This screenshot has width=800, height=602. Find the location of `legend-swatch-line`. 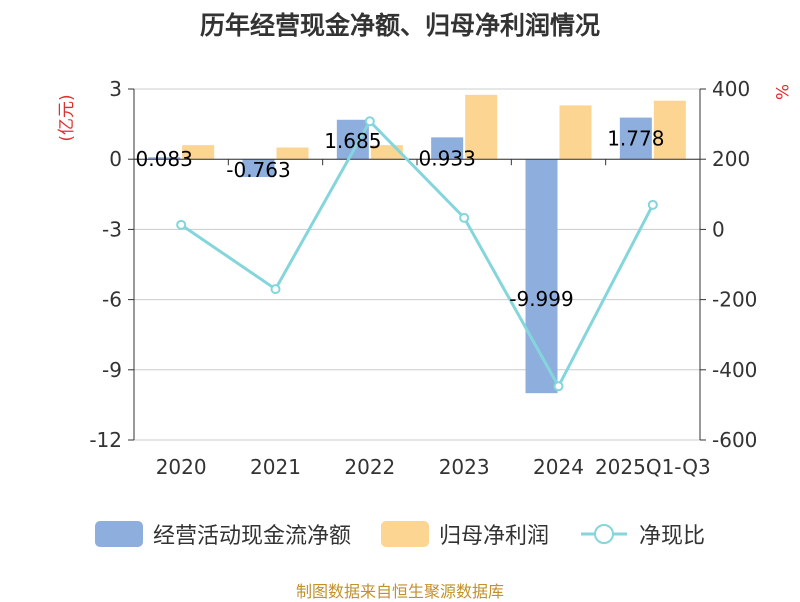

legend-swatch-line is located at coordinates (604, 534).